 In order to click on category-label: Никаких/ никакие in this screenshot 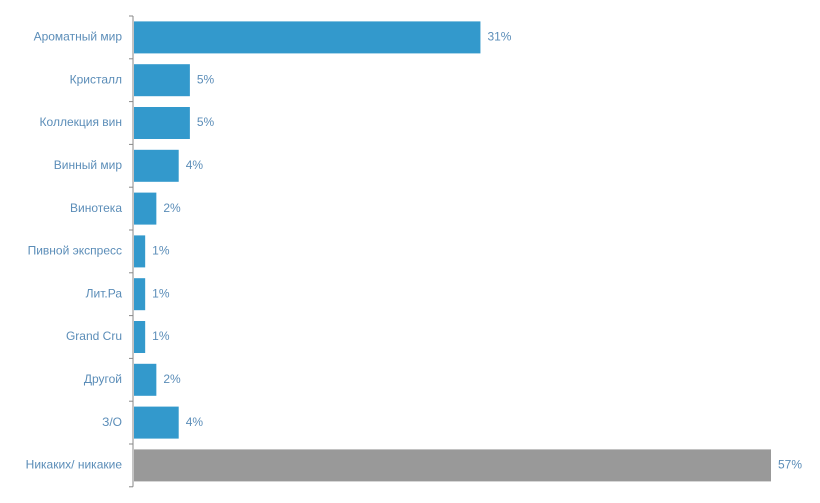, I will do `click(74, 465)`.